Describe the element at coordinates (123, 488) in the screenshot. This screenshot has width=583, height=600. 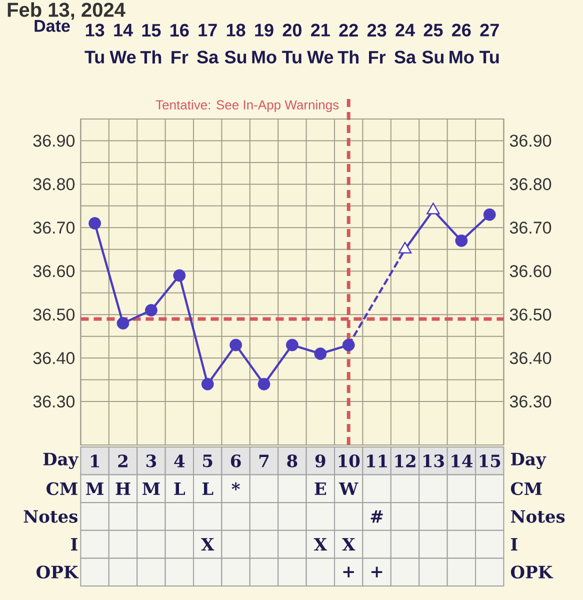
I see `text: H` at that location.